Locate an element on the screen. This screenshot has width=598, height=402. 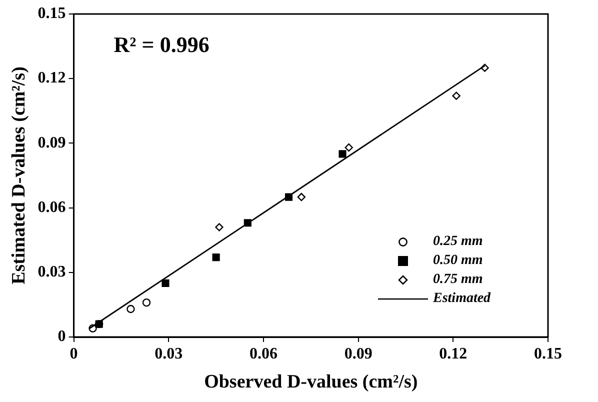
x-tick-label: 0 is located at coordinates (74, 354).